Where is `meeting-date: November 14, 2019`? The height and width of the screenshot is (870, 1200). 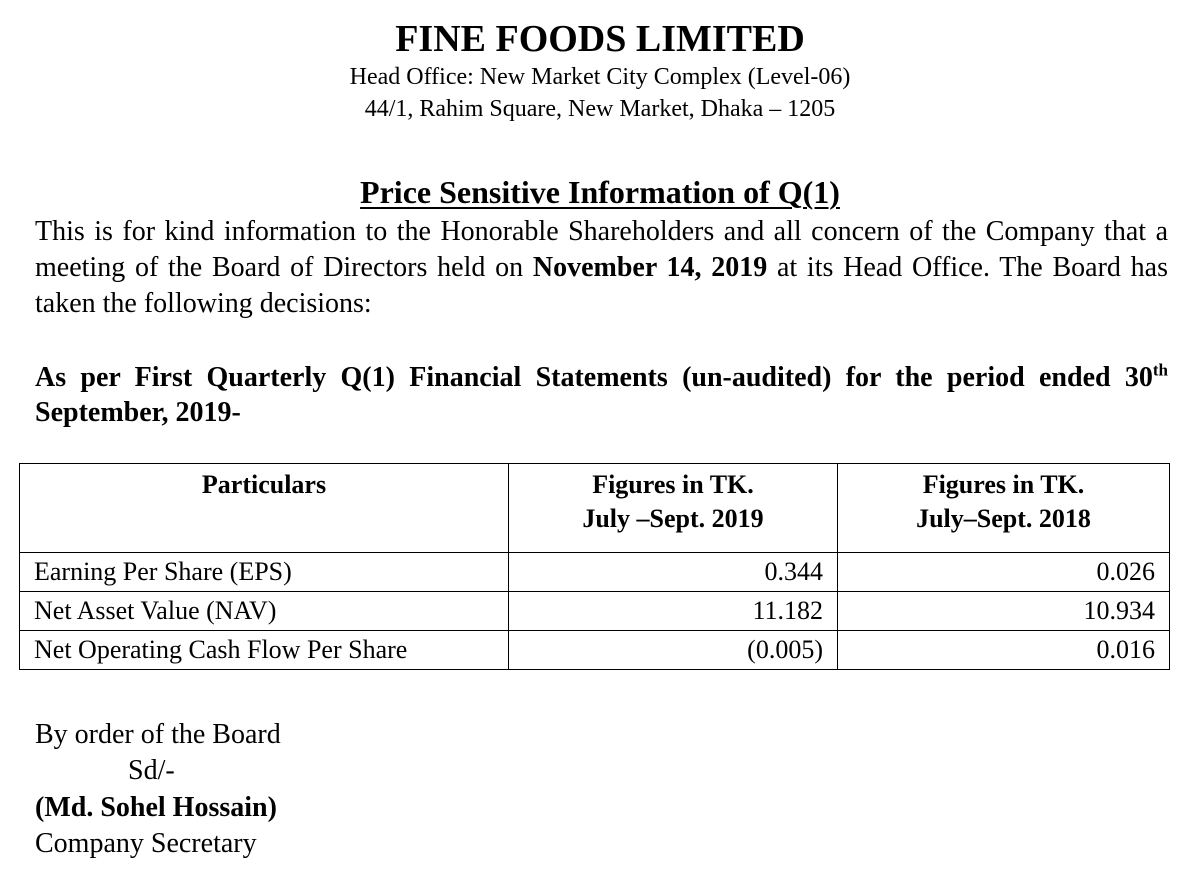
meeting-date: November 14, 2019 is located at coordinates (650, 267).